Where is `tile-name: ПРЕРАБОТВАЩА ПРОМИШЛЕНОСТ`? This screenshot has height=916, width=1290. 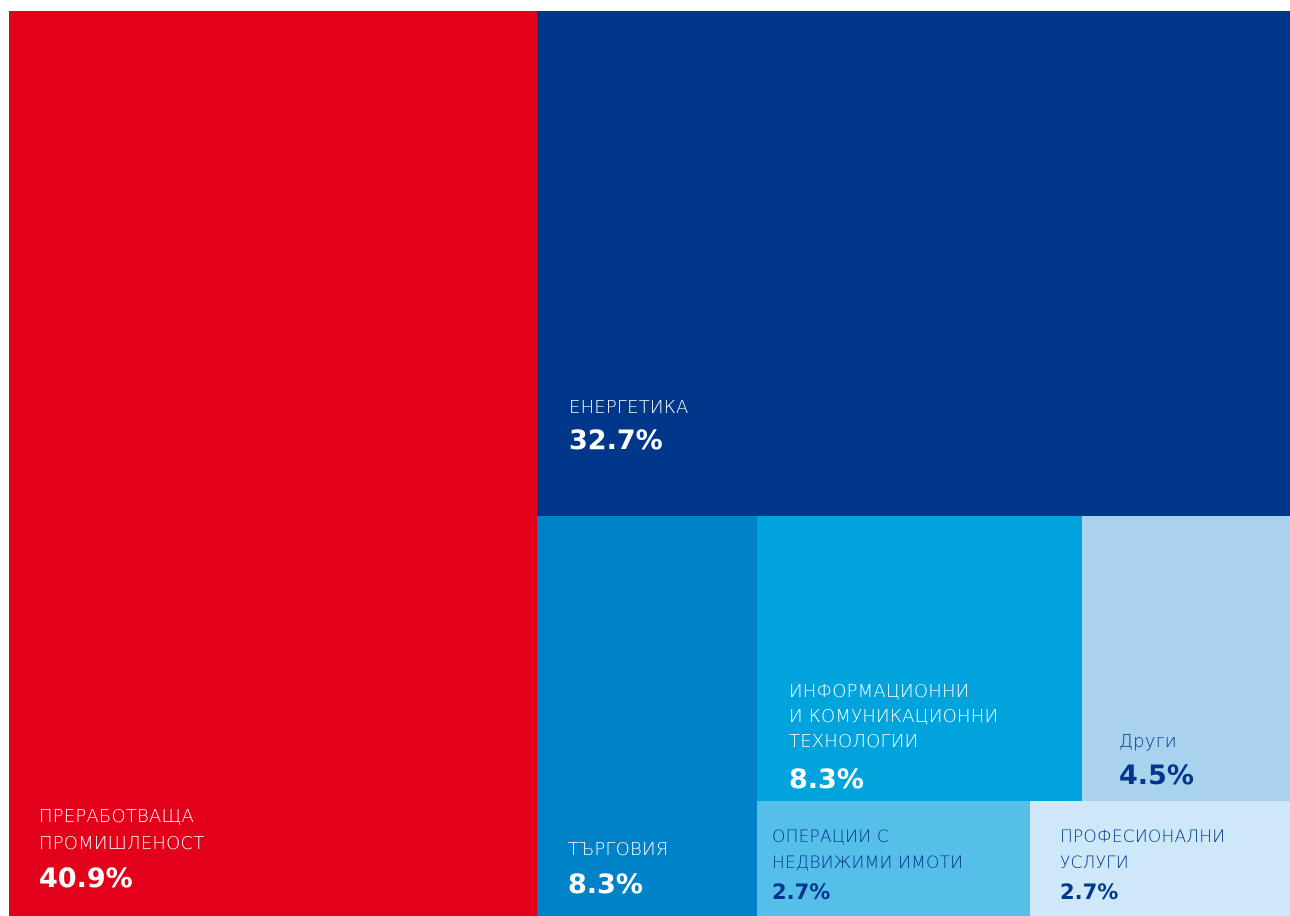
tile-name: ПРЕРАБОТВАЩА ПРОМИШЛЕНОСТ is located at coordinates (122, 830).